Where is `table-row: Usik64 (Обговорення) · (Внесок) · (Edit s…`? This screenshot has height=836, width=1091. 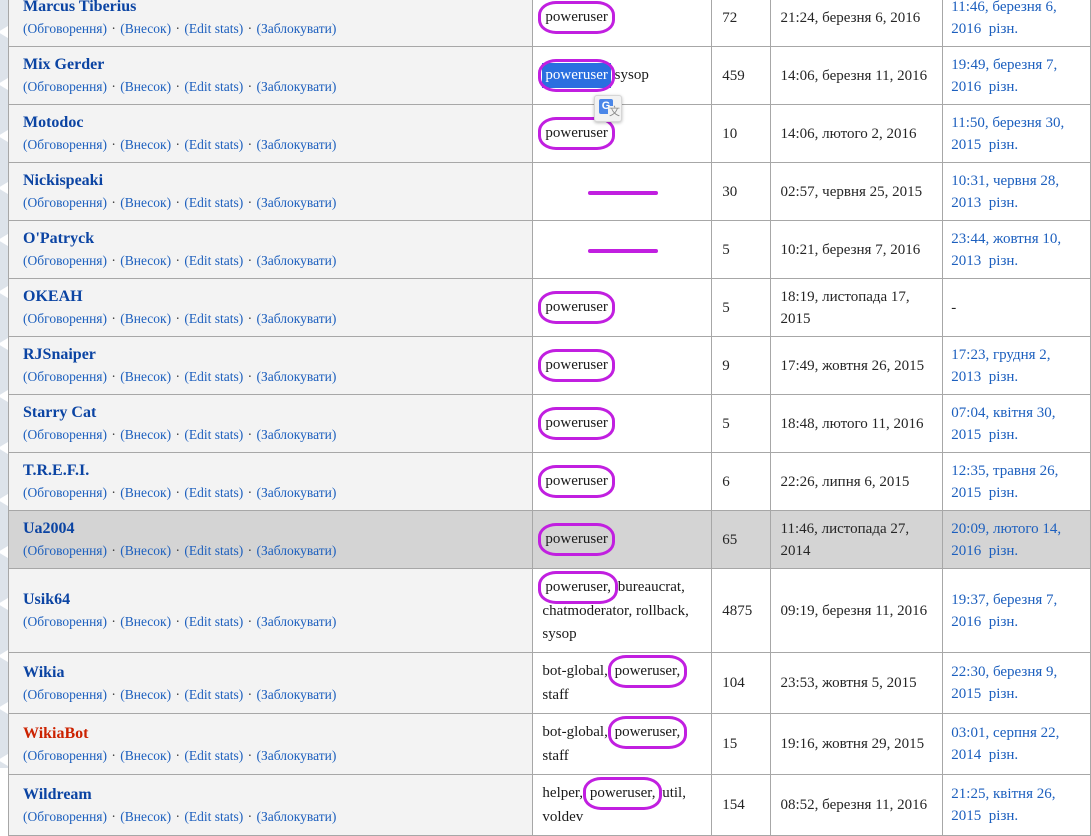
table-row: Usik64 (Обговорення) · (Внесок) · (Edit s… is located at coordinates (549, 610).